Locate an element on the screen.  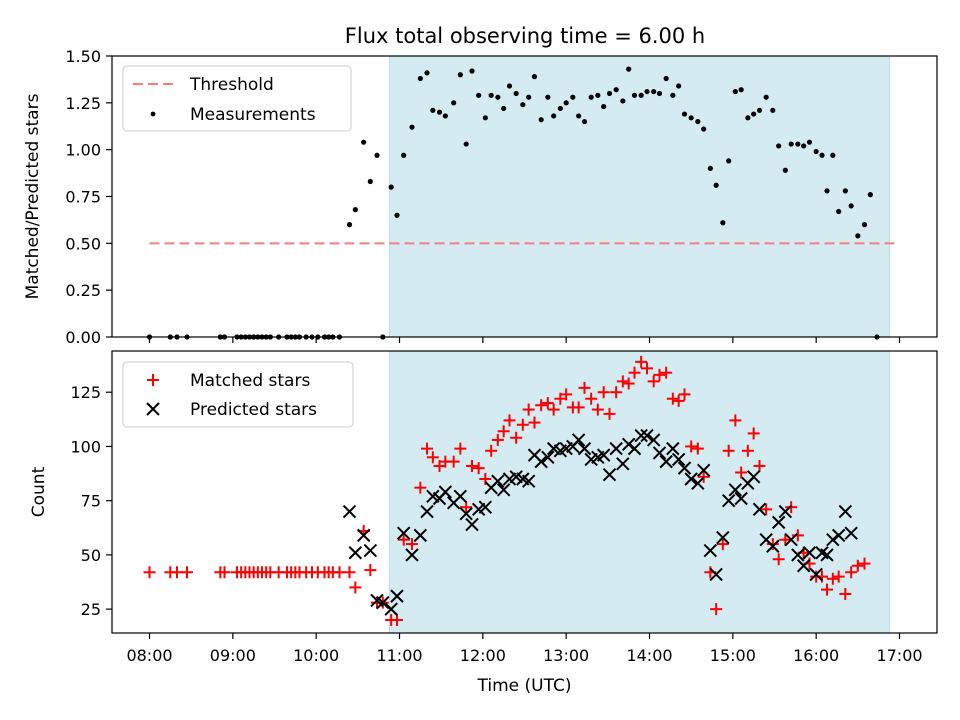
bottom-ytick-label: 50 is located at coordinates (91, 555).